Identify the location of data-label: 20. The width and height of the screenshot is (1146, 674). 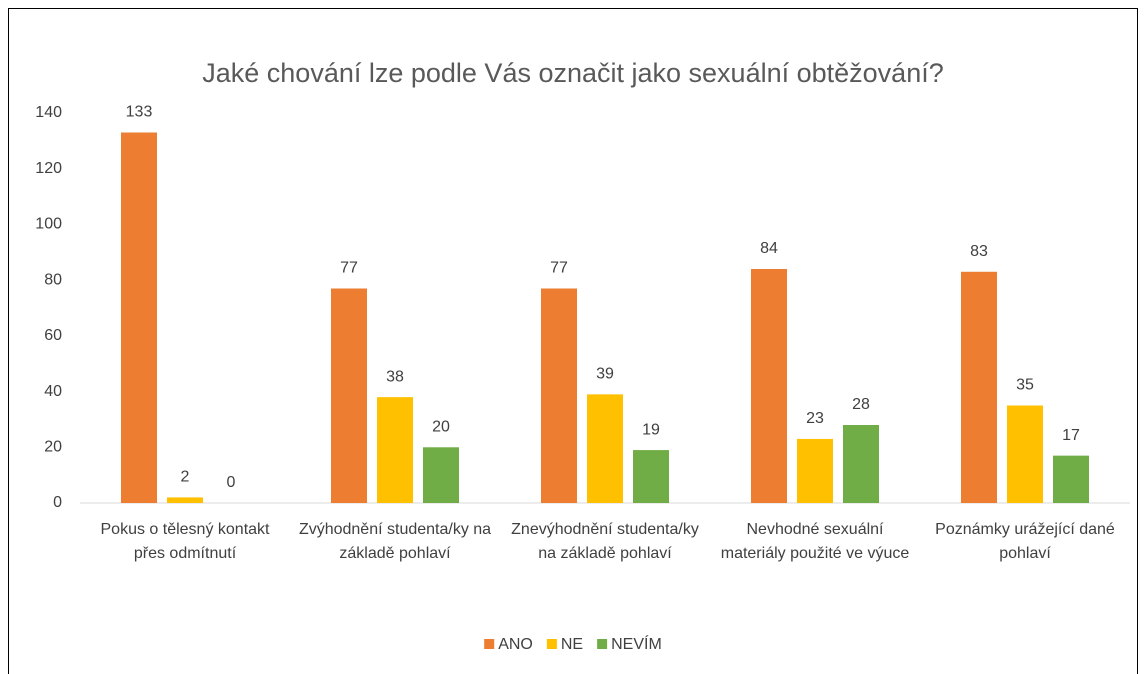
(441, 427).